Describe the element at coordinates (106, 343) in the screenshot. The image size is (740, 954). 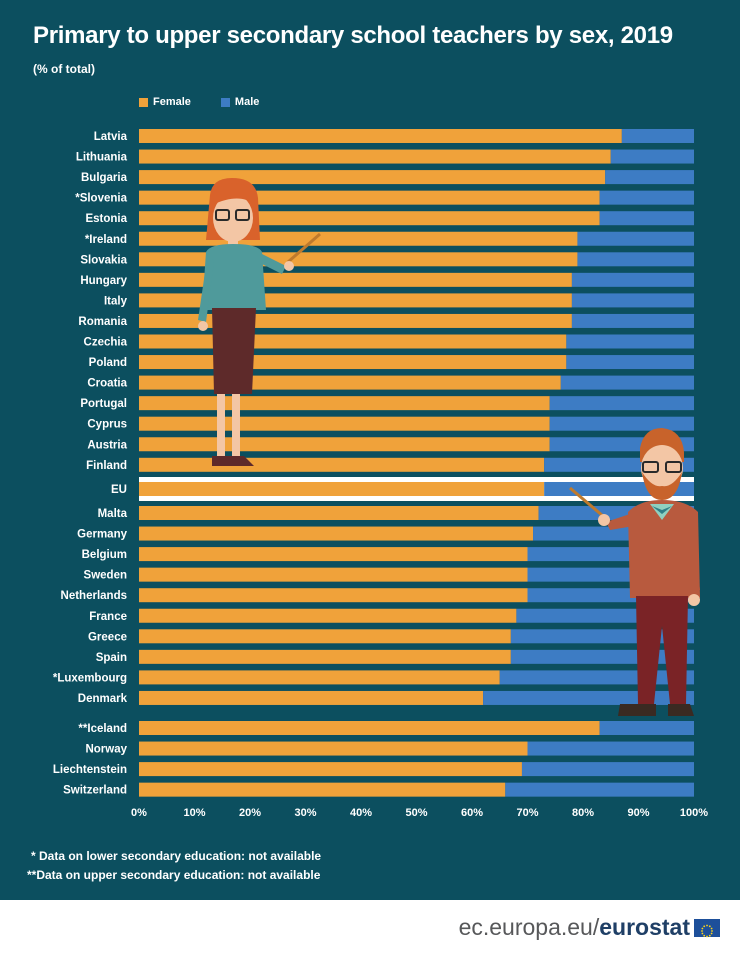
I see `category-label-czechia: Czechia` at that location.